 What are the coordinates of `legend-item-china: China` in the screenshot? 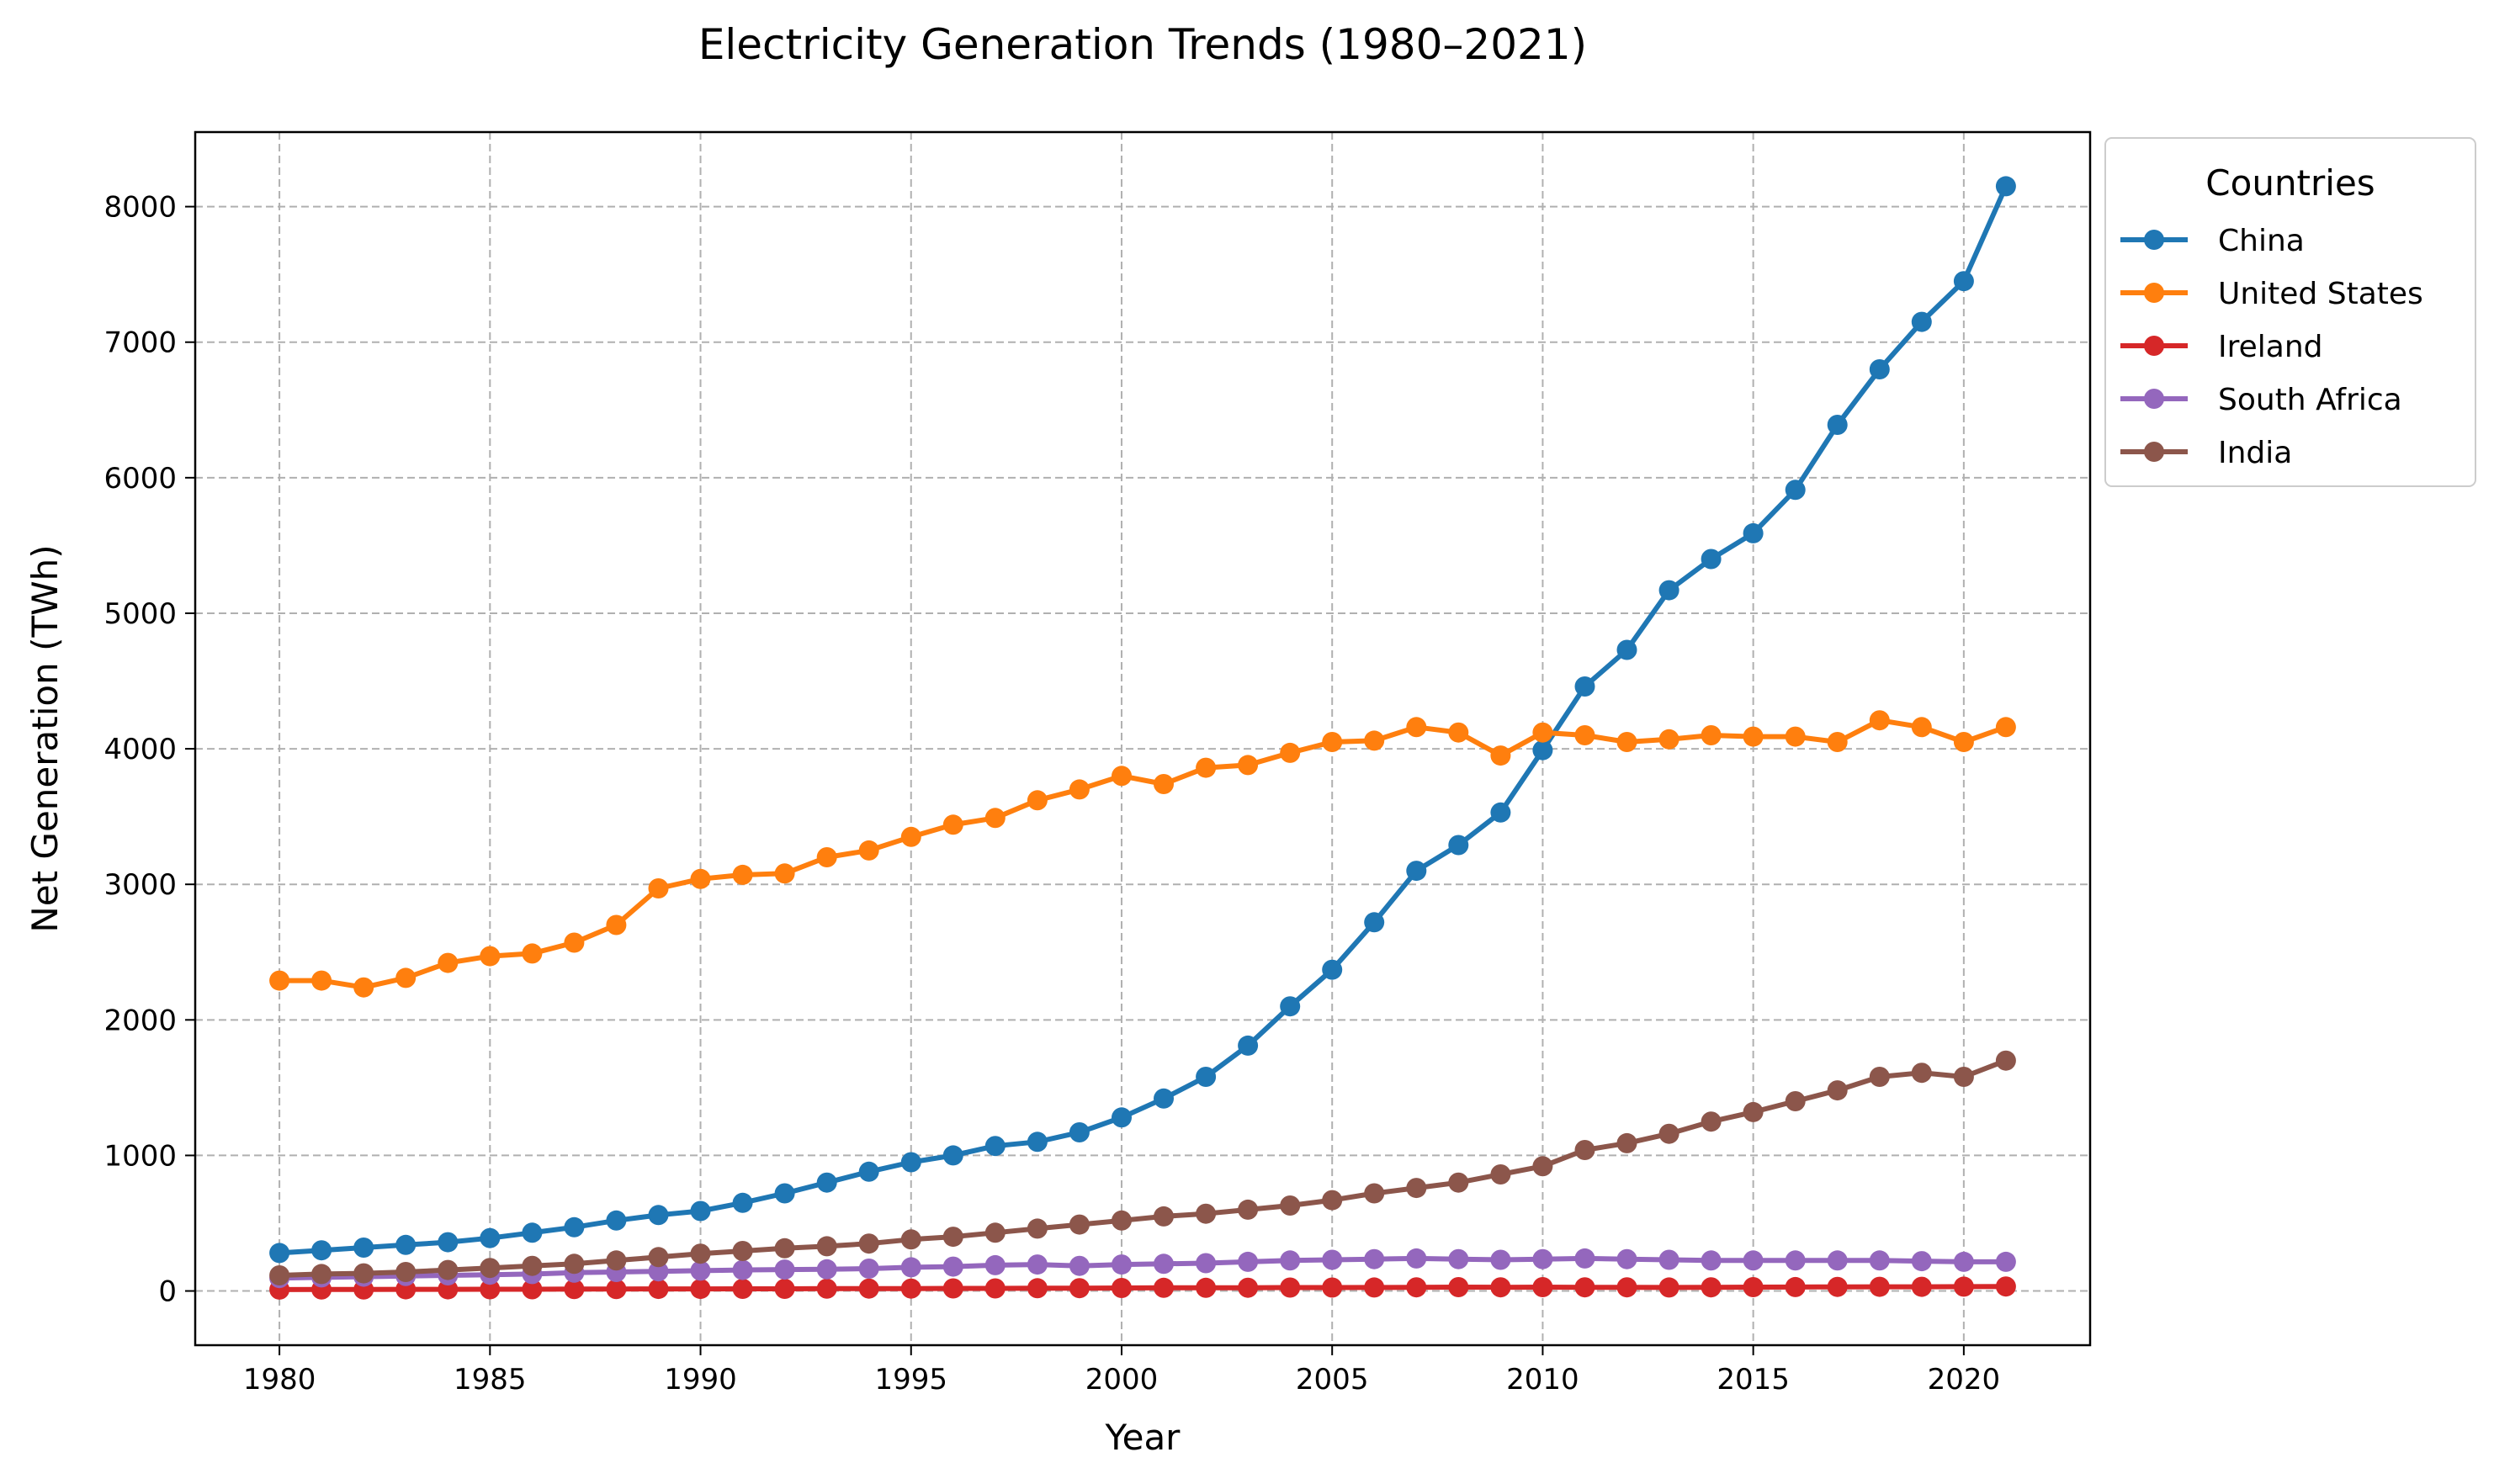 It's located at (2212, 241).